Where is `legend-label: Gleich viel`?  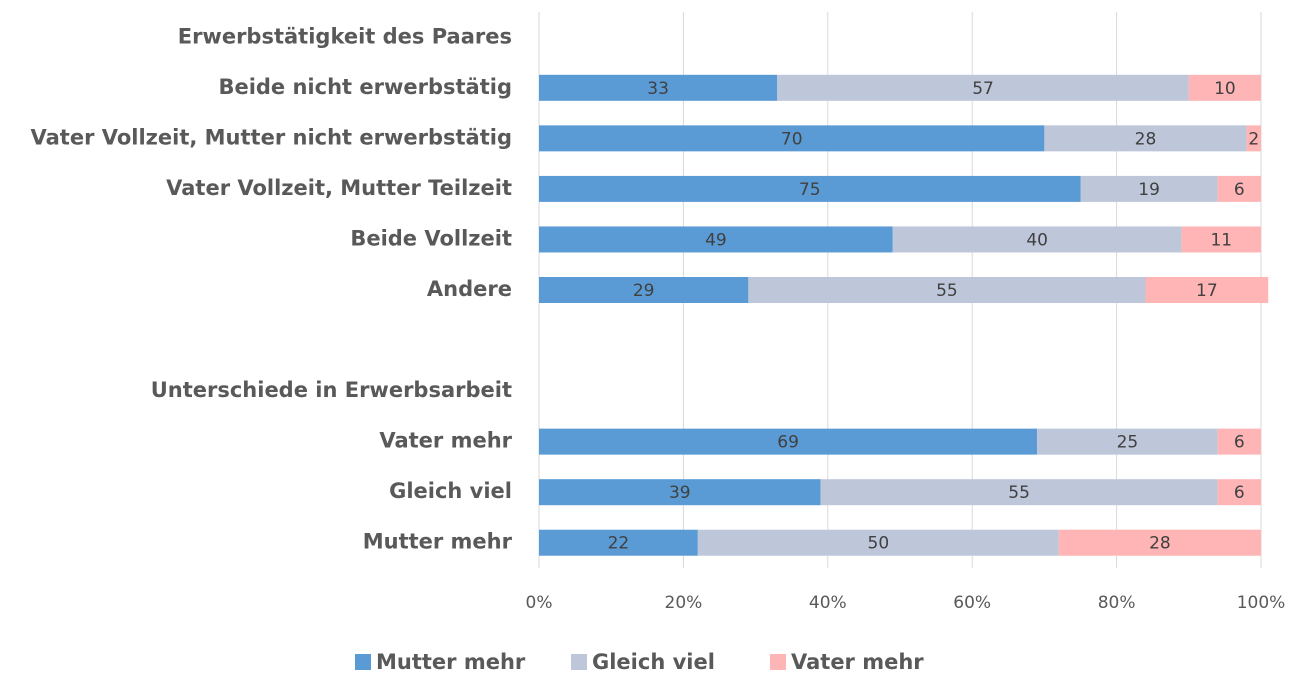
legend-label: Gleich viel is located at coordinates (653, 662).